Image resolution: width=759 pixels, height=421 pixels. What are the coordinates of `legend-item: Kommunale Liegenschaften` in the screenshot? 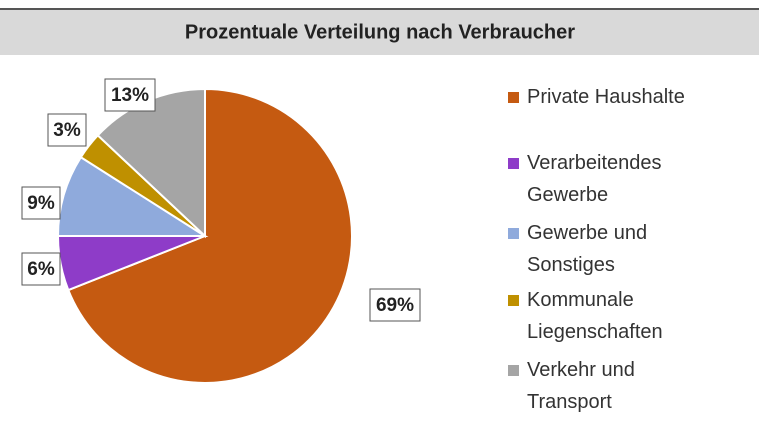 It's located at (600, 316).